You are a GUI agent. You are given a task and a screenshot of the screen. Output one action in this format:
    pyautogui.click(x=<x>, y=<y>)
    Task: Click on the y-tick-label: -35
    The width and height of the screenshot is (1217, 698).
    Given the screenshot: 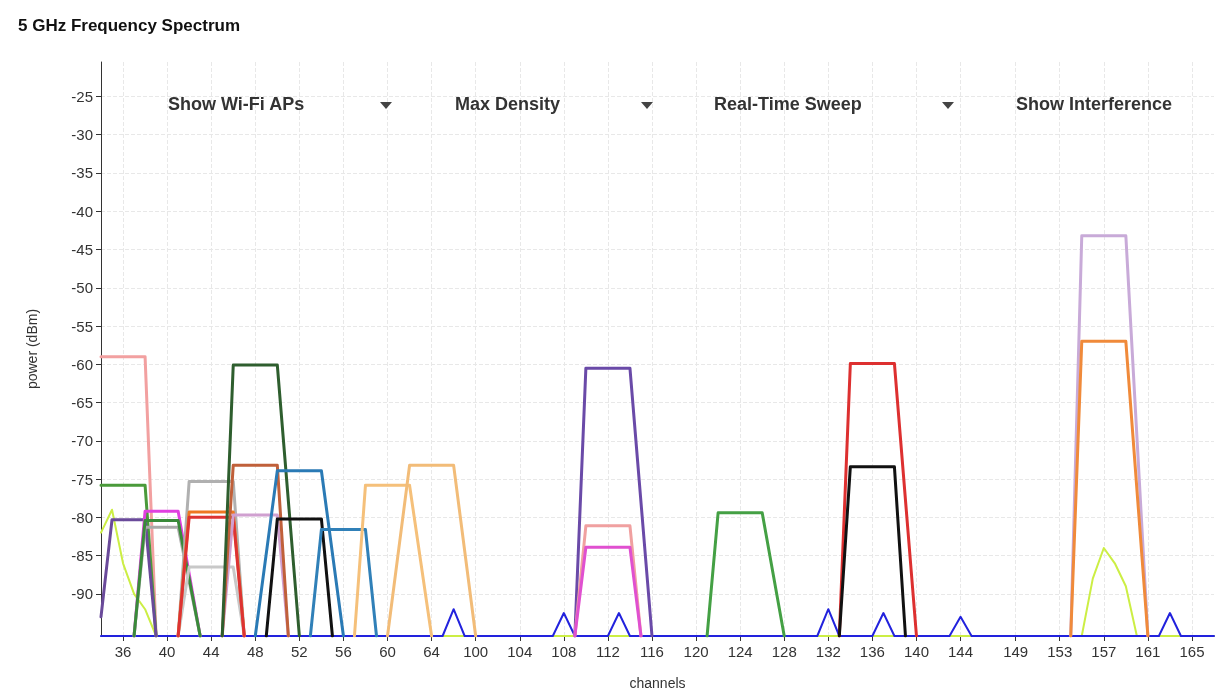 What is the action you would take?
    pyautogui.click(x=82, y=173)
    